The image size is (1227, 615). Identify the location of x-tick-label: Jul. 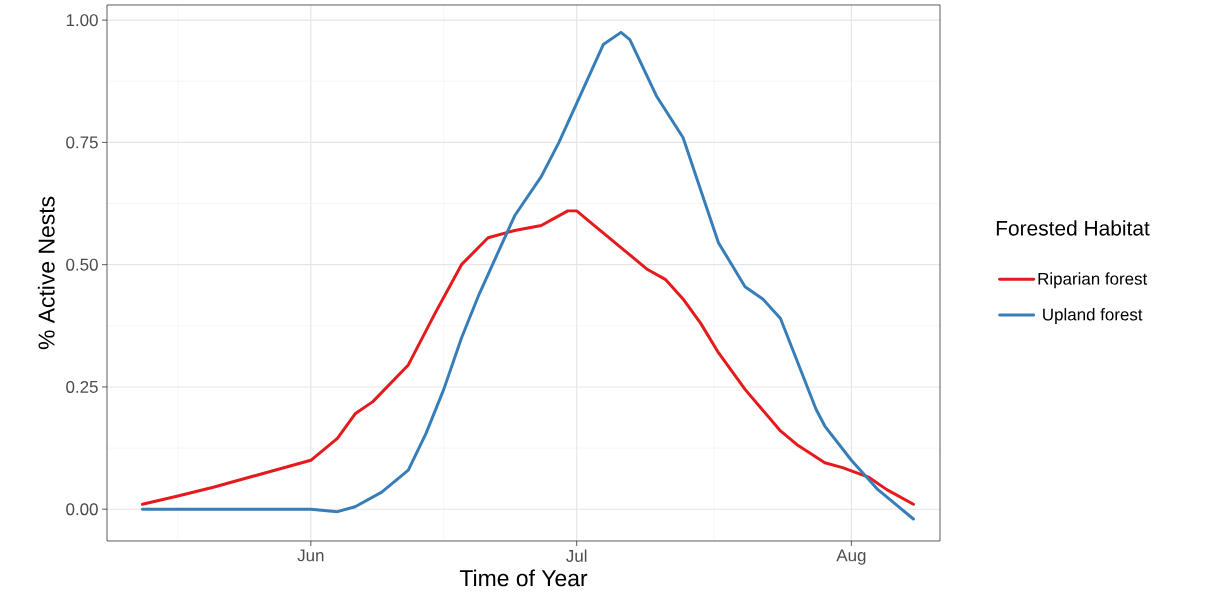
(576, 555).